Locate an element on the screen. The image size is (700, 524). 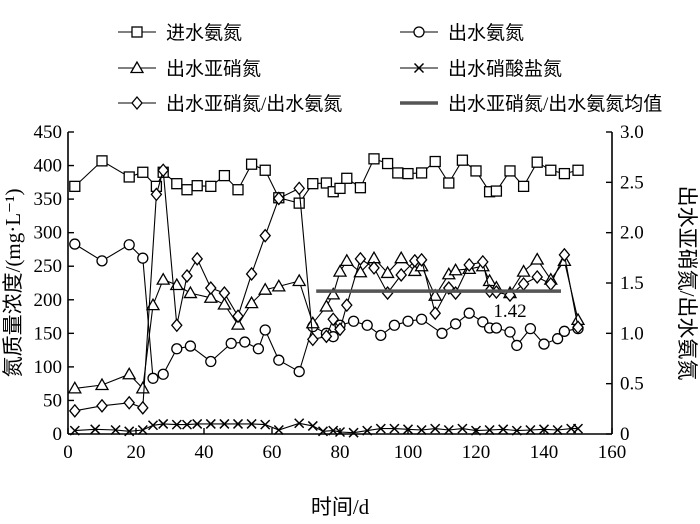
legend-label: 出水亚硝氮/出水氨氮均值 is located at coordinates (555, 104).